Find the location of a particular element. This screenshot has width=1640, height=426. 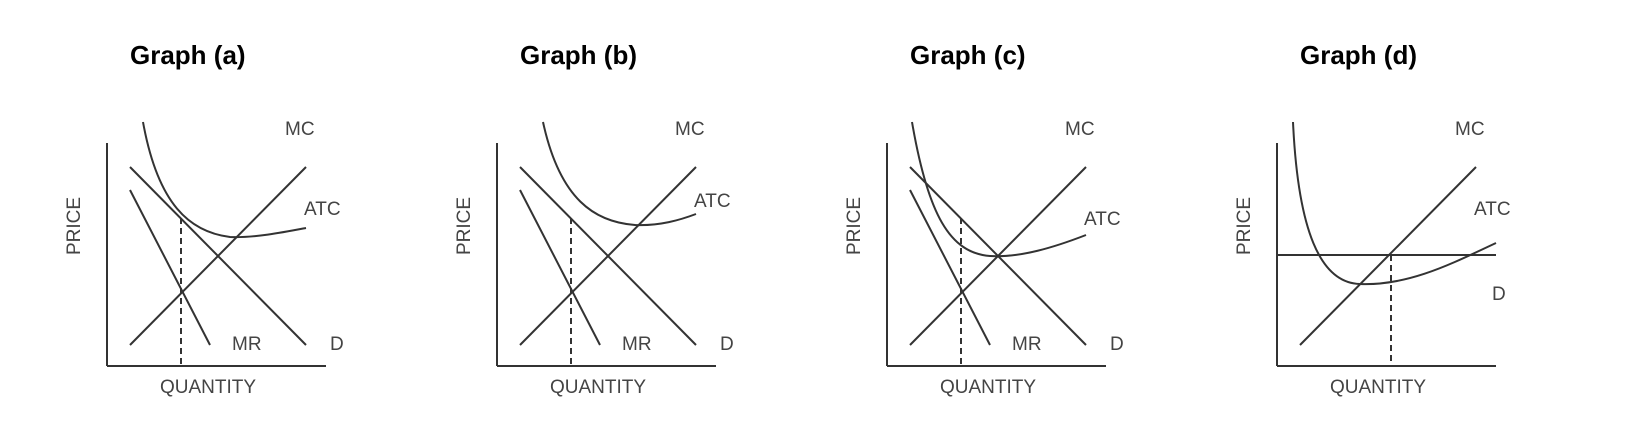

graph-b-diagram: MC ATC MR D QUANTITY PRICE is located at coordinates (594, 258).